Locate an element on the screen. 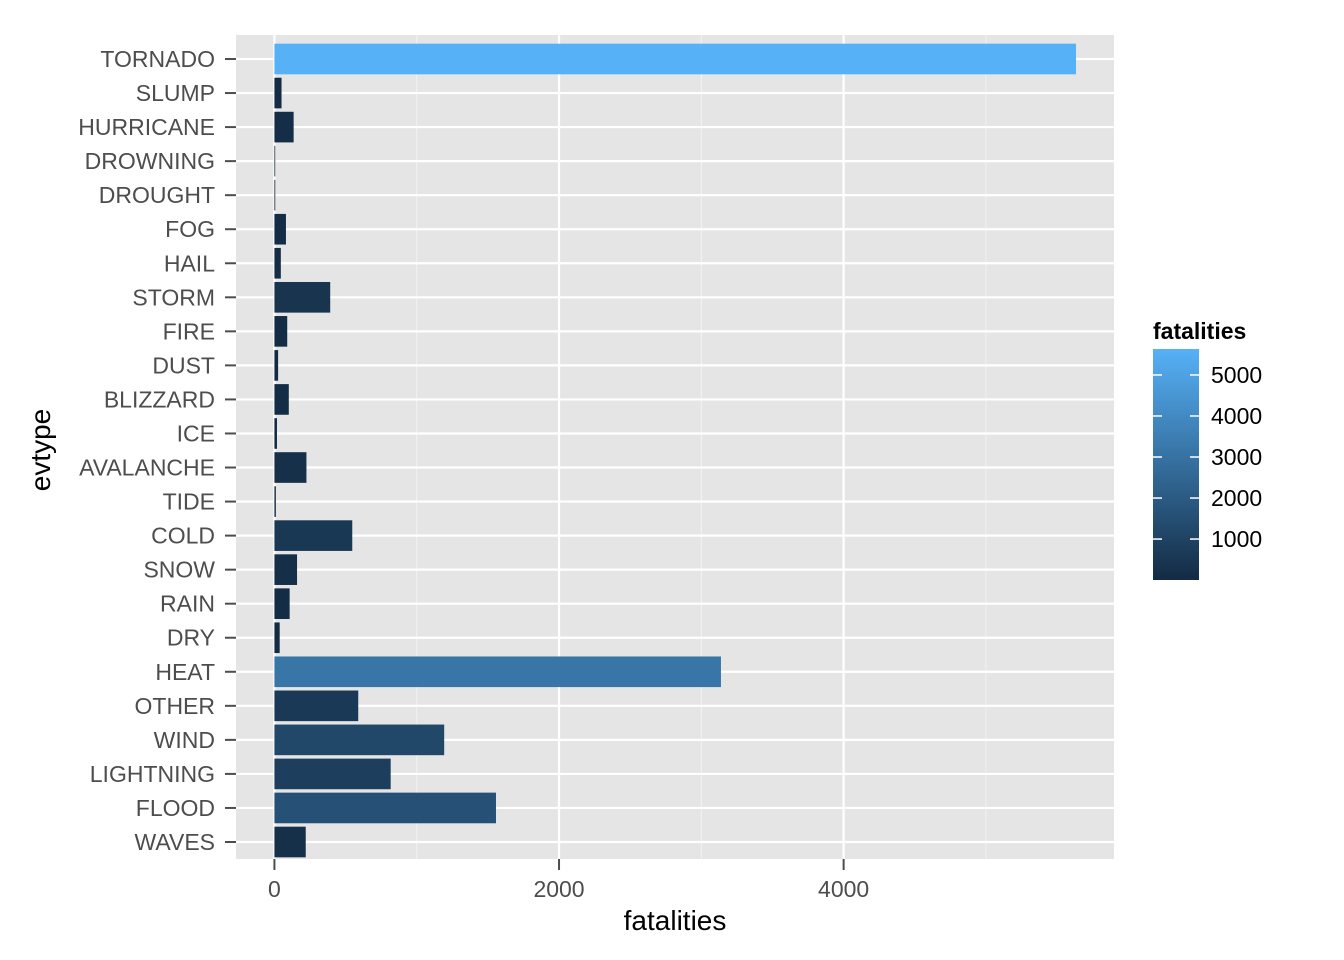 The height and width of the screenshot is (960, 1344). bar-fog is located at coordinates (280, 229).